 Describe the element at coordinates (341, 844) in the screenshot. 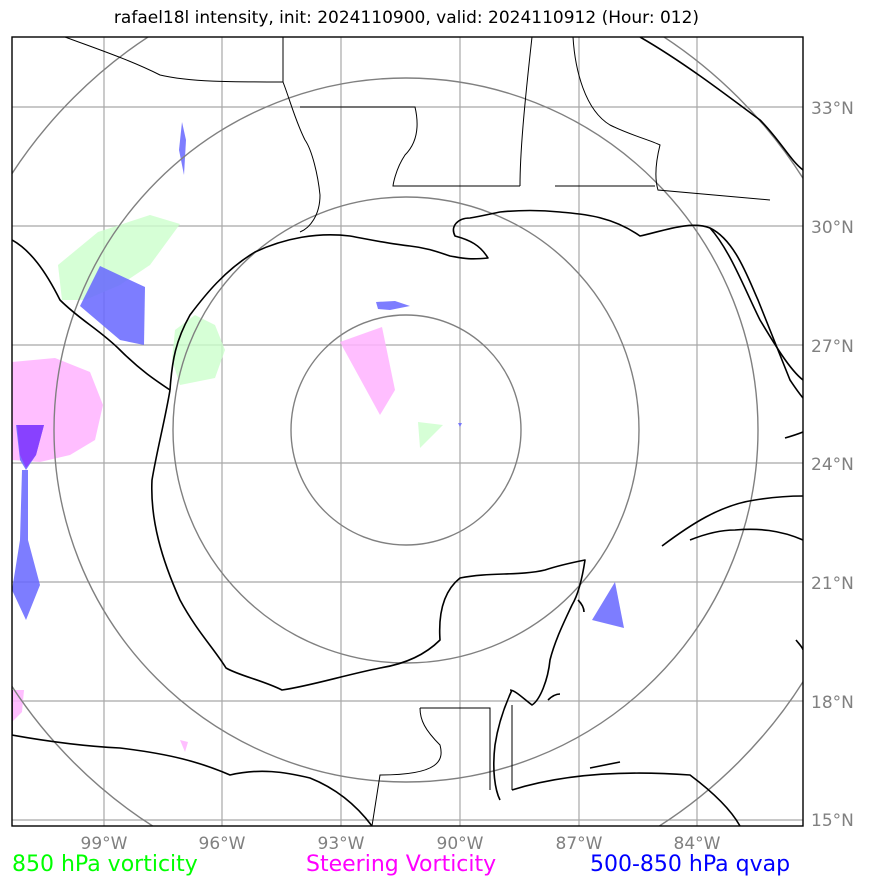

I see `lon-label-93: 93°W` at that location.